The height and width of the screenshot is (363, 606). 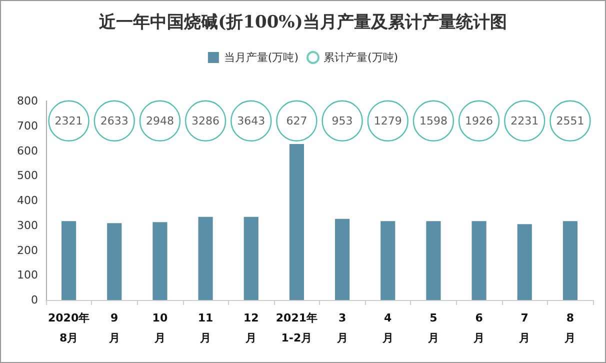 I want to click on x-tick-label: 3 月, so click(x=342, y=328).